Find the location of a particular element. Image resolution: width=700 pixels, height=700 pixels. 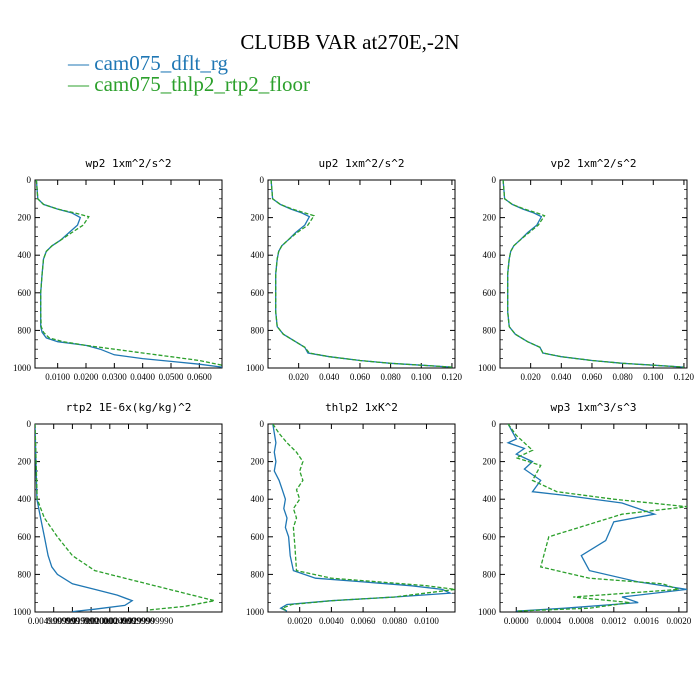

x-tick-label: 0.0200 is located at coordinates (86, 377).